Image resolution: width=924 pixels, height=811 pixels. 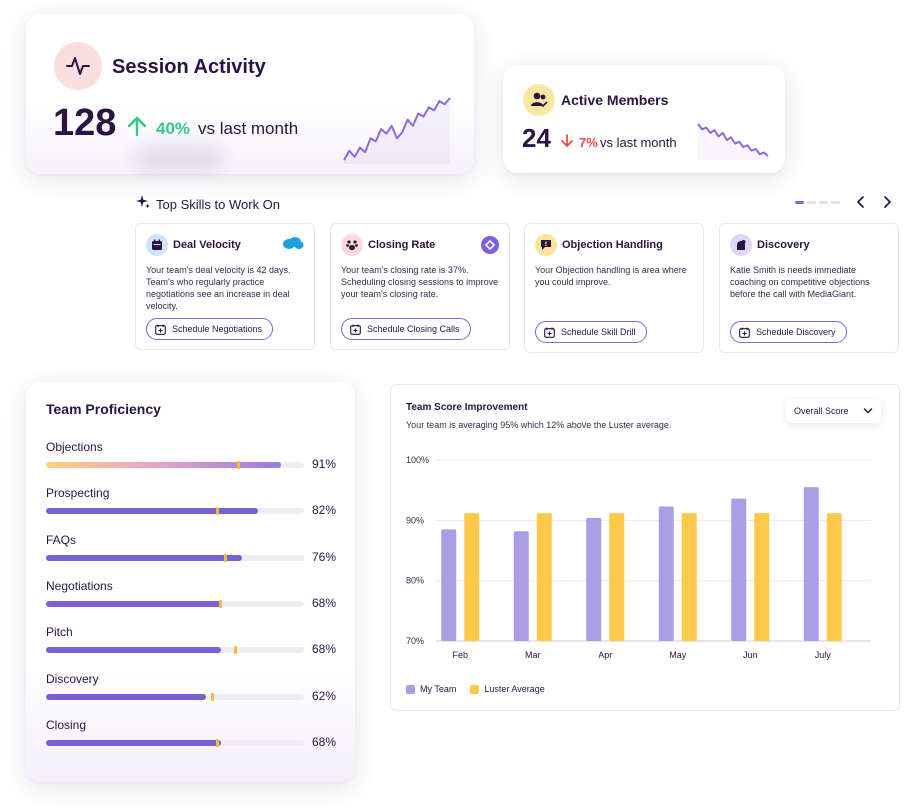 I want to click on y-tick-label: 90%, so click(x=415, y=520).